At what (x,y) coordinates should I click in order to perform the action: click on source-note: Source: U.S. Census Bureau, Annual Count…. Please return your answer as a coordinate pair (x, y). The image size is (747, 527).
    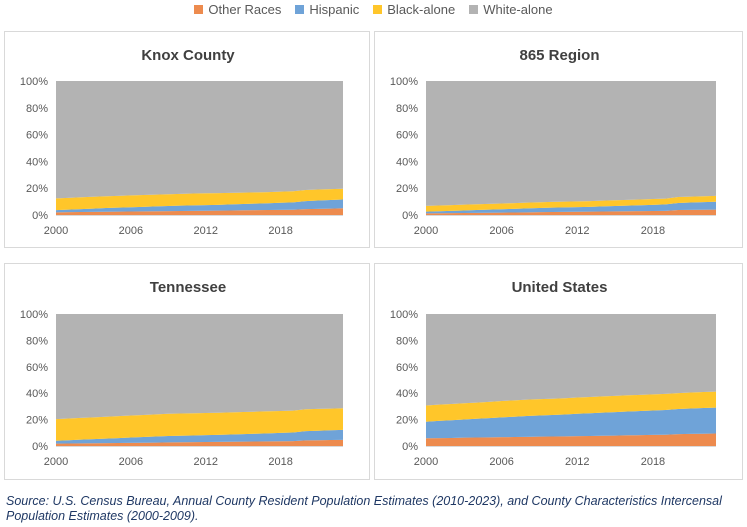
    Looking at the image, I should click on (364, 508).